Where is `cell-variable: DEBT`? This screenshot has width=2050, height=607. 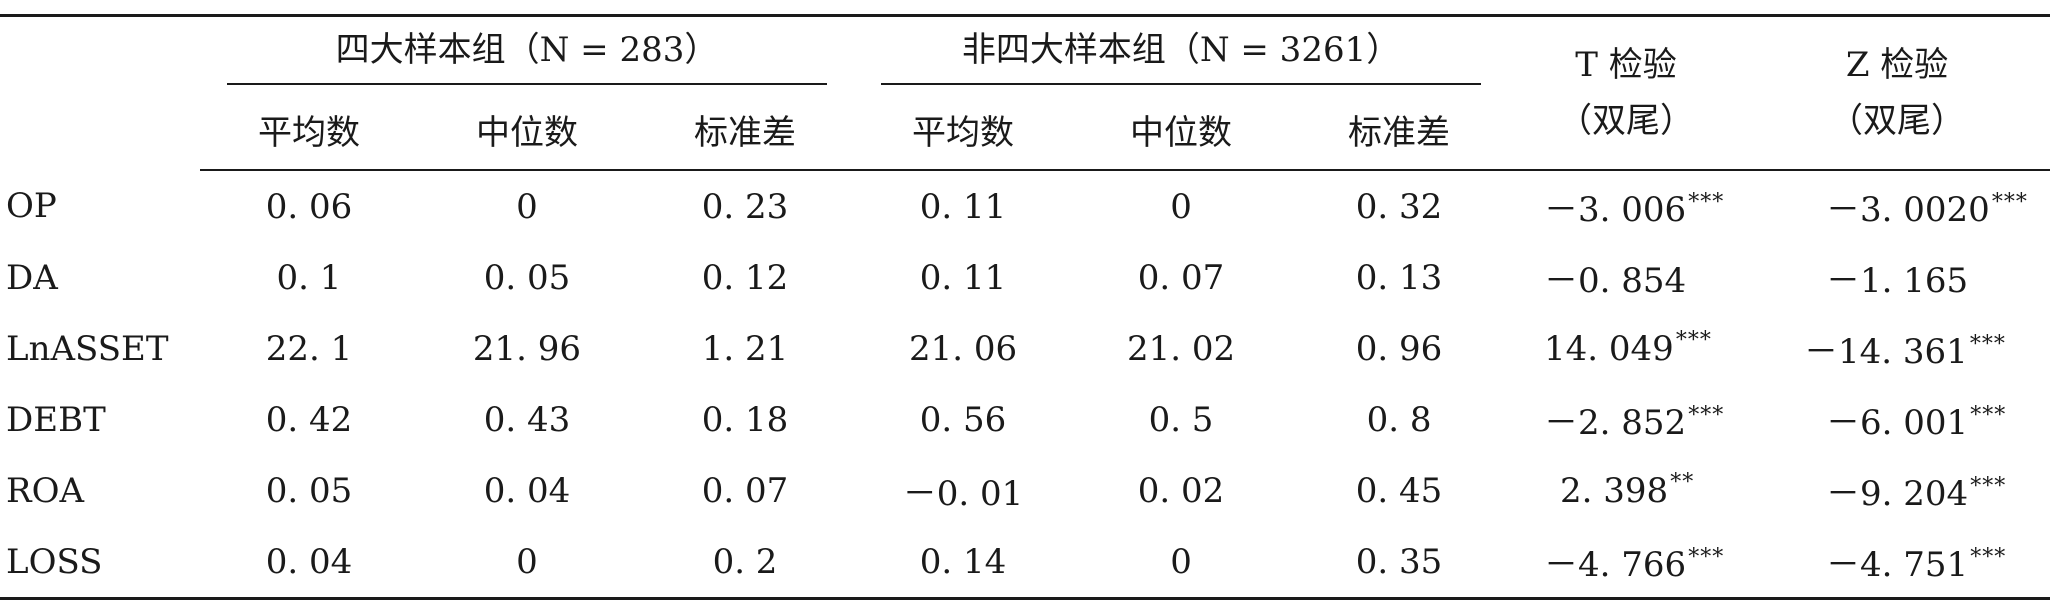
cell-variable: DEBT is located at coordinates (56, 419).